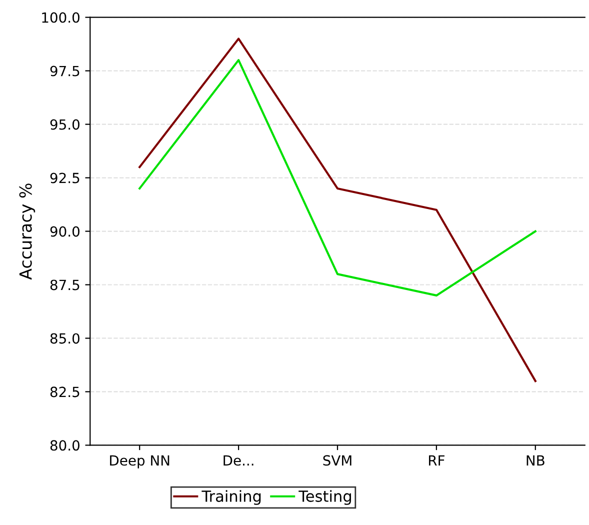 The image size is (589, 525). I want to click on y-tick-label: 95.0, so click(65, 124).